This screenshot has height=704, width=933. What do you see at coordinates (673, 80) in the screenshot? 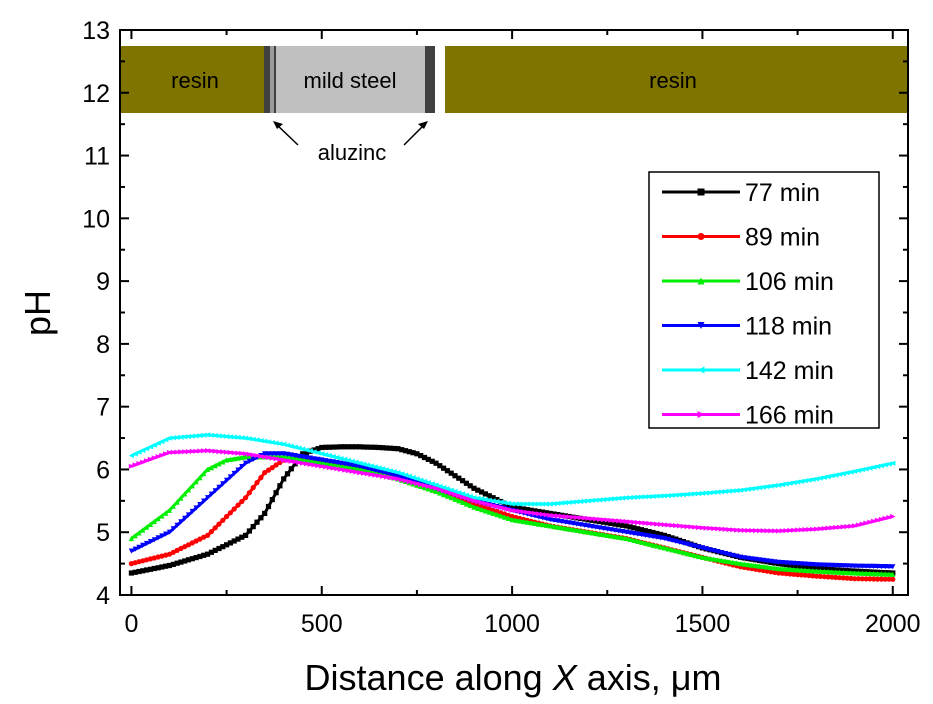
I see `resin-right-label: resin` at bounding box center [673, 80].